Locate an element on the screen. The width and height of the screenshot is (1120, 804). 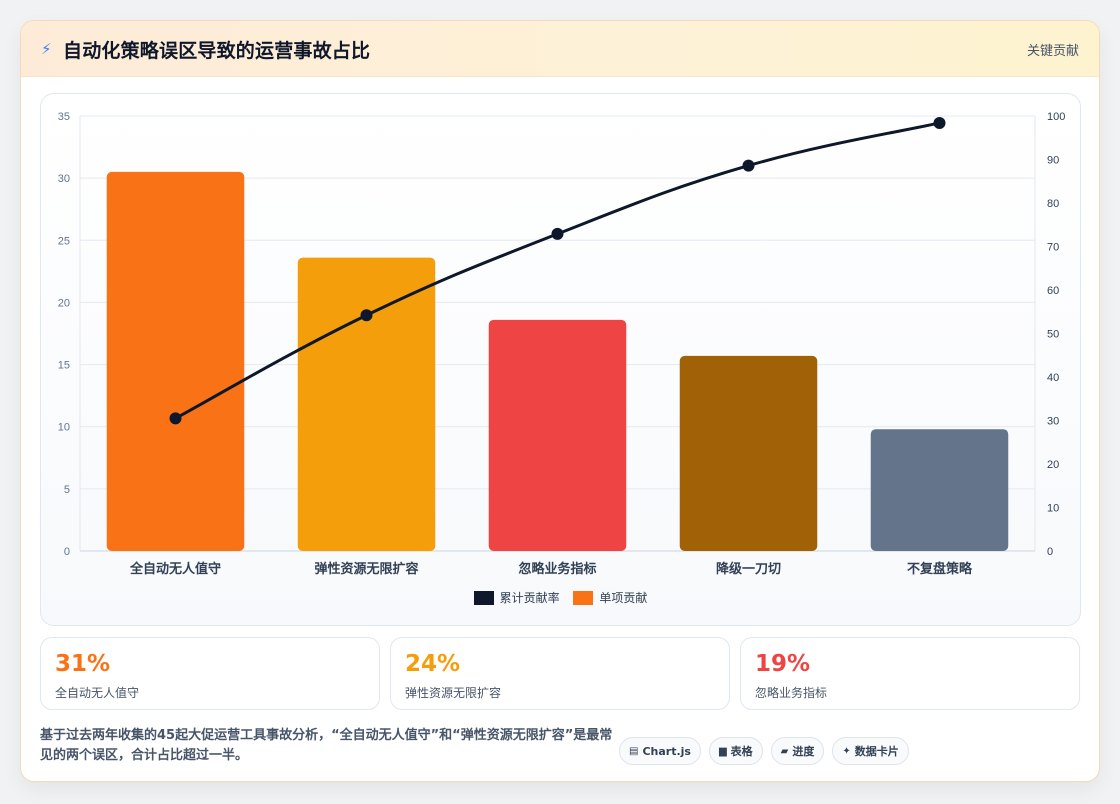
legend-label-cumulative: 累计贡献率 is located at coordinates (529, 598).